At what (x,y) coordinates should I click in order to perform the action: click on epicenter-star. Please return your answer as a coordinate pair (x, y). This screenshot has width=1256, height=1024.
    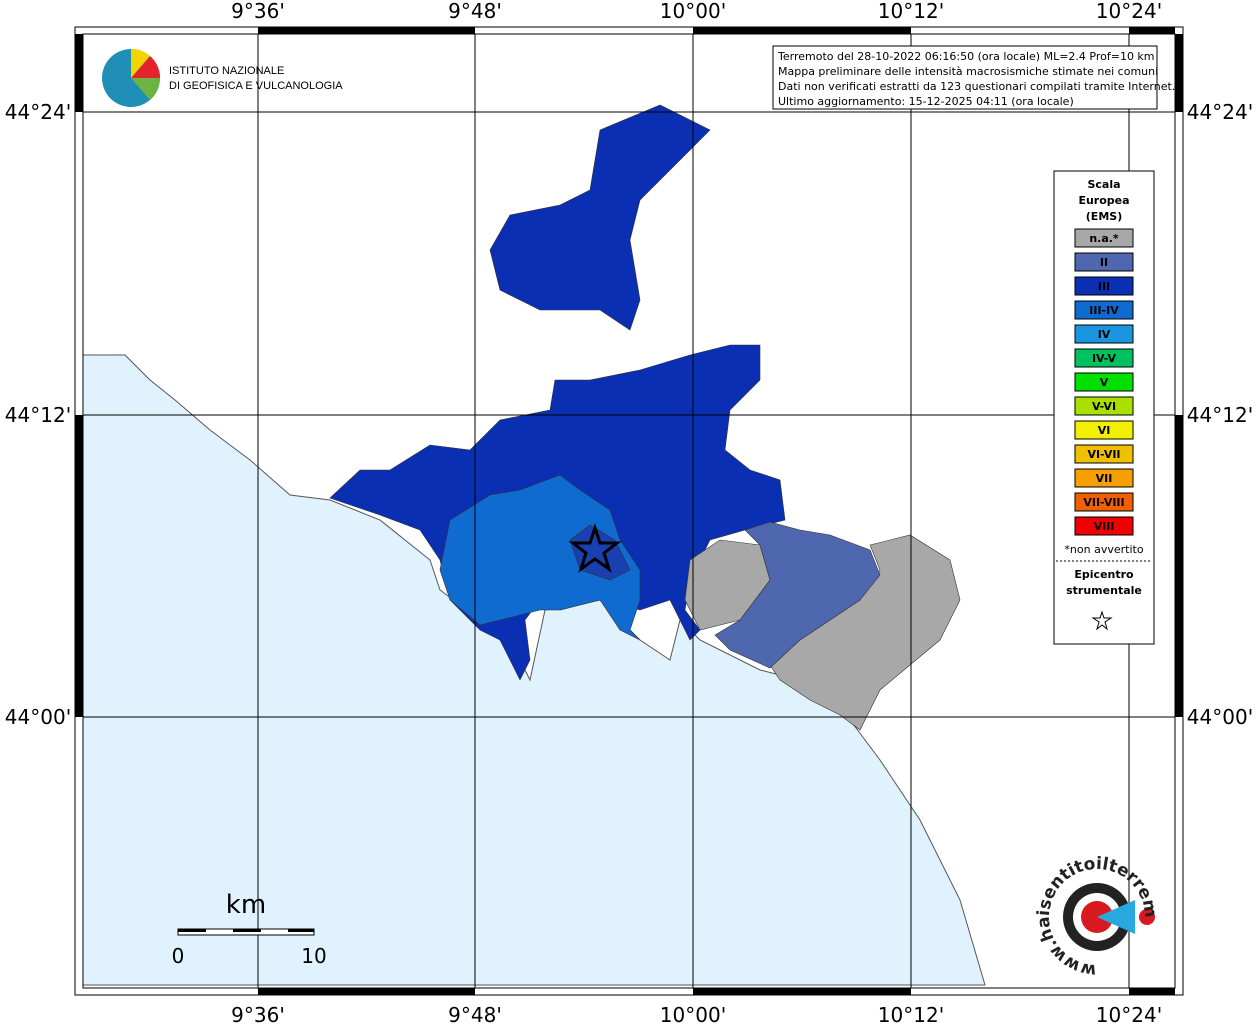
    Looking at the image, I should click on (595, 548).